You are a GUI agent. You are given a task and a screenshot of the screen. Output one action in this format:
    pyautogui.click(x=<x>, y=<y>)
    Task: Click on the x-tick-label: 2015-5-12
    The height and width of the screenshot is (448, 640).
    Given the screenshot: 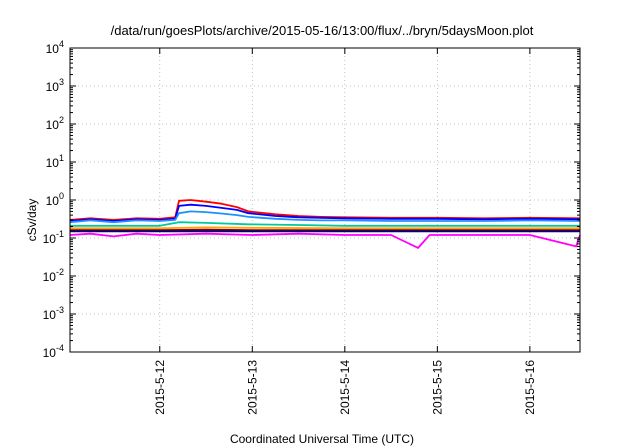 What is the action you would take?
    pyautogui.click(x=160, y=387)
    